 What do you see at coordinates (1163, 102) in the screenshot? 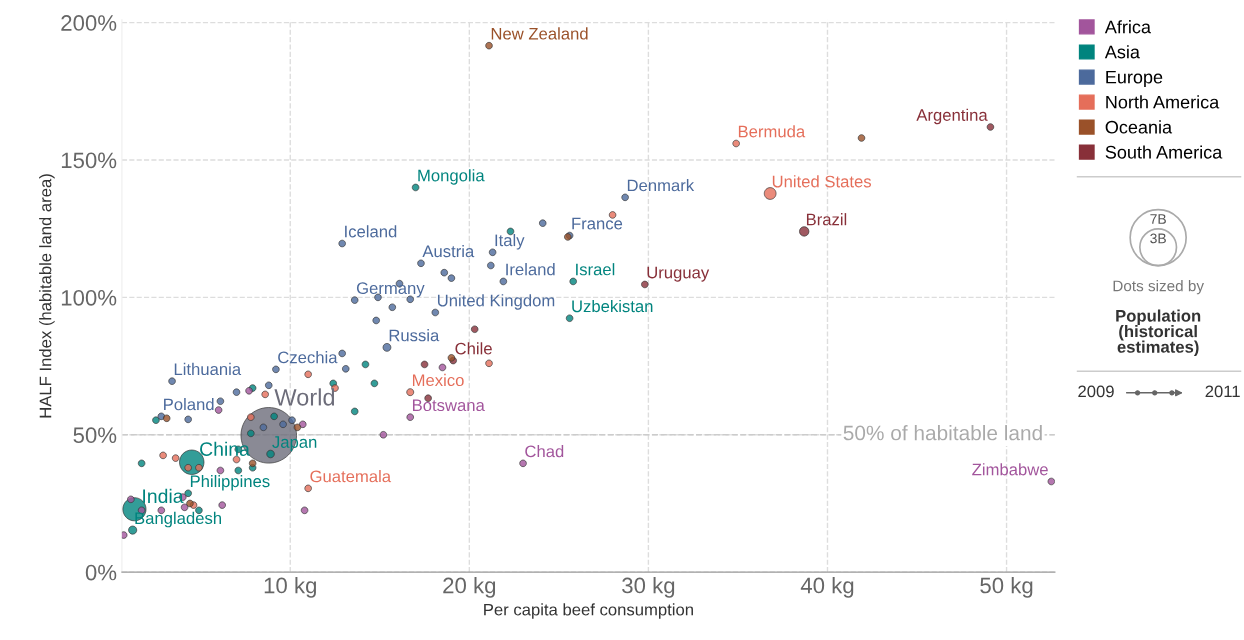
I see `legend-label: North America` at bounding box center [1163, 102].